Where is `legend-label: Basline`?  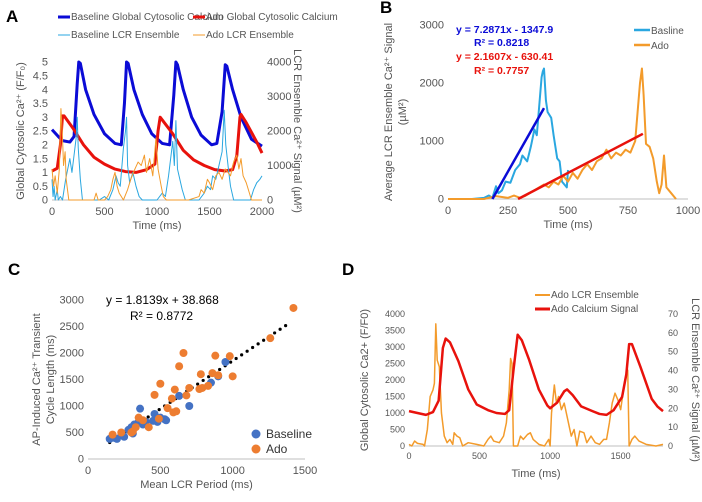
legend-label: Basline is located at coordinates (667, 31).